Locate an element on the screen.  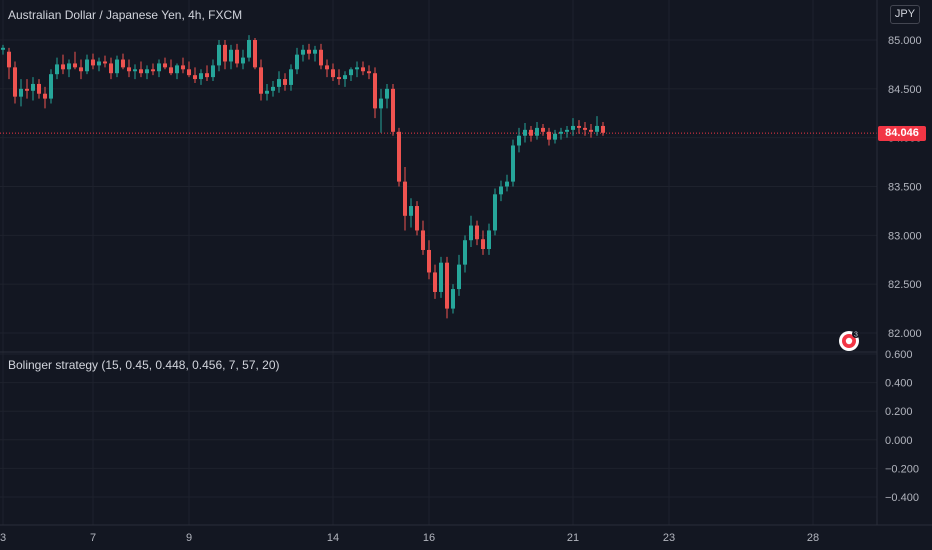
price-tick-label: 84.500 is located at coordinates (905, 90).